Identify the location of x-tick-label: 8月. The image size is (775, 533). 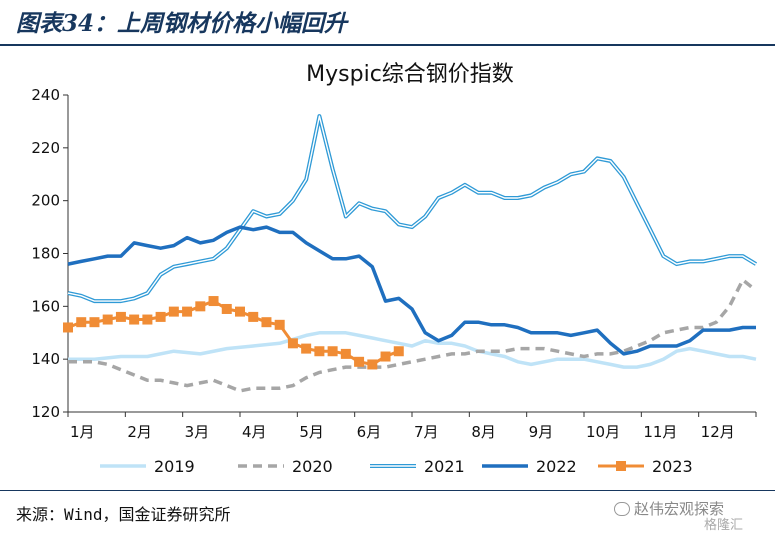
(483, 432).